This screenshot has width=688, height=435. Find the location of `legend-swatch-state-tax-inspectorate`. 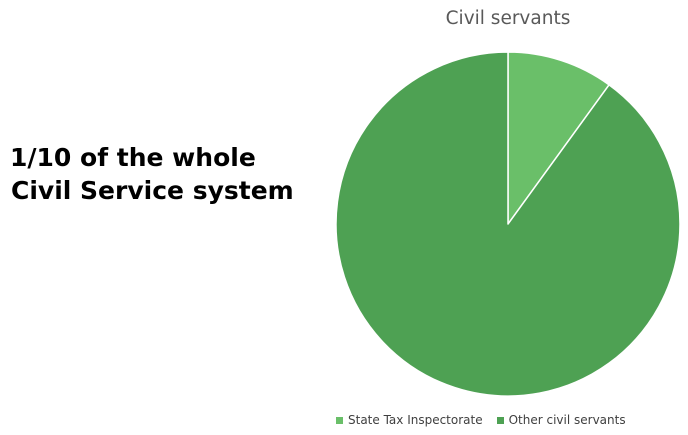

legend-swatch-state-tax-inspectorate is located at coordinates (339, 420).